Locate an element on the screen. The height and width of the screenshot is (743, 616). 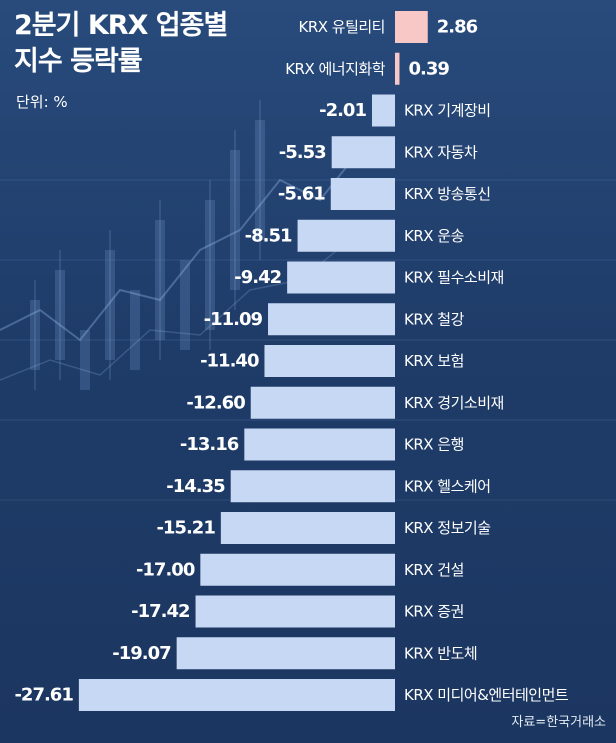
value-label-3: -5.53 is located at coordinates (302, 152).